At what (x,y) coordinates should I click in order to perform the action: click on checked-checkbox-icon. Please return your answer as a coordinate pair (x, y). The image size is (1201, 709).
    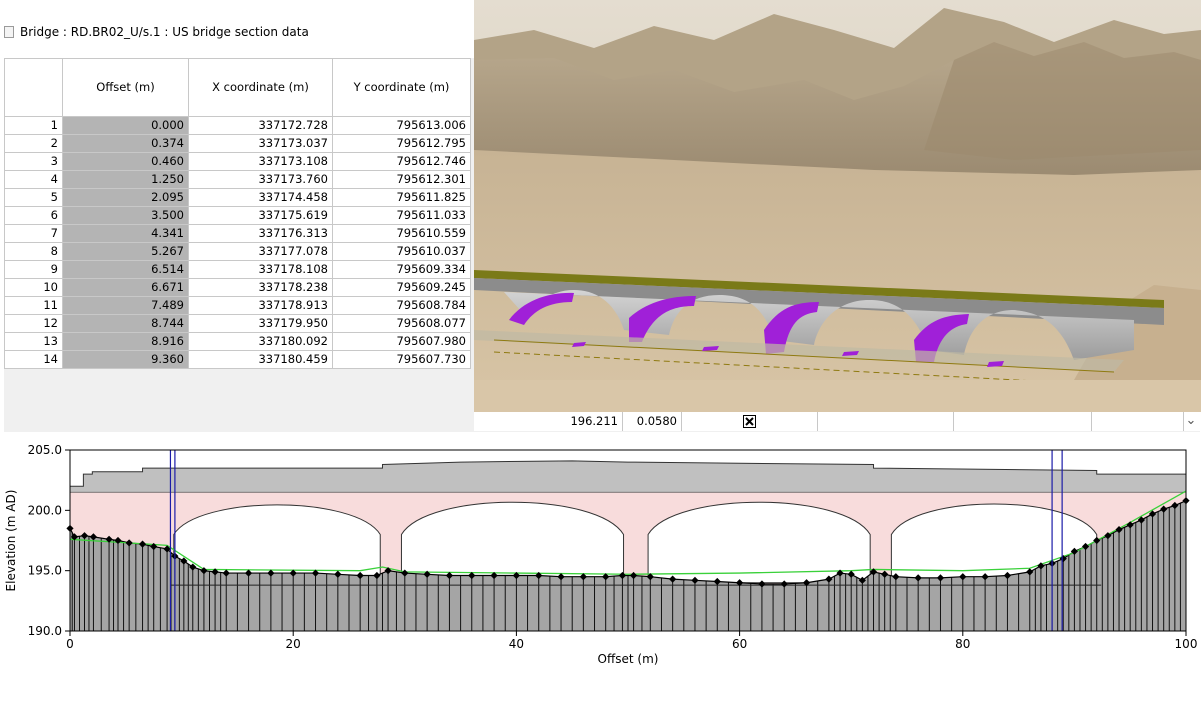
    Looking at the image, I should click on (749, 421).